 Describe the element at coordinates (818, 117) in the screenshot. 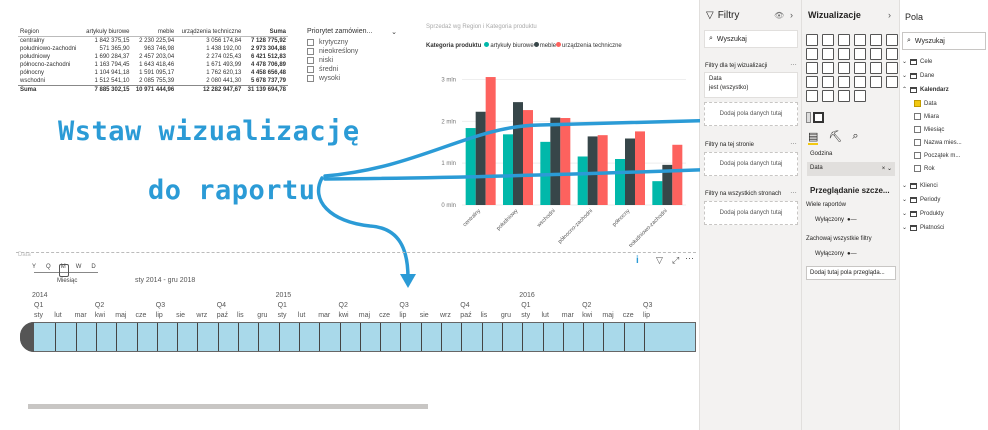

I see `timeline-visual-icon-selected` at that location.